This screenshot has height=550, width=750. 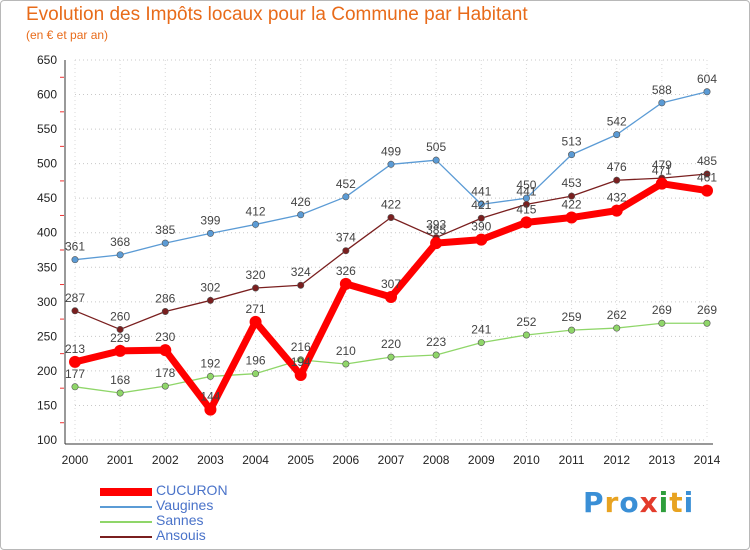 What do you see at coordinates (617, 315) in the screenshot?
I see `data-label-sannes-2012: 262` at bounding box center [617, 315].